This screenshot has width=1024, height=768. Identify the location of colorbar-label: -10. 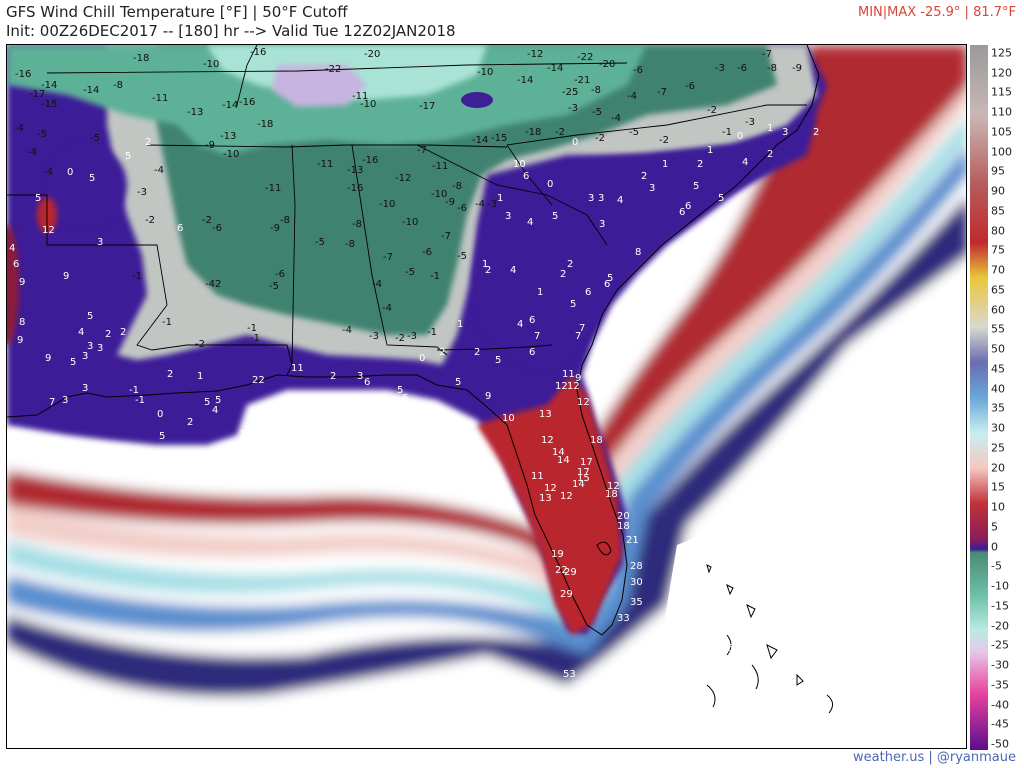
(1000, 586).